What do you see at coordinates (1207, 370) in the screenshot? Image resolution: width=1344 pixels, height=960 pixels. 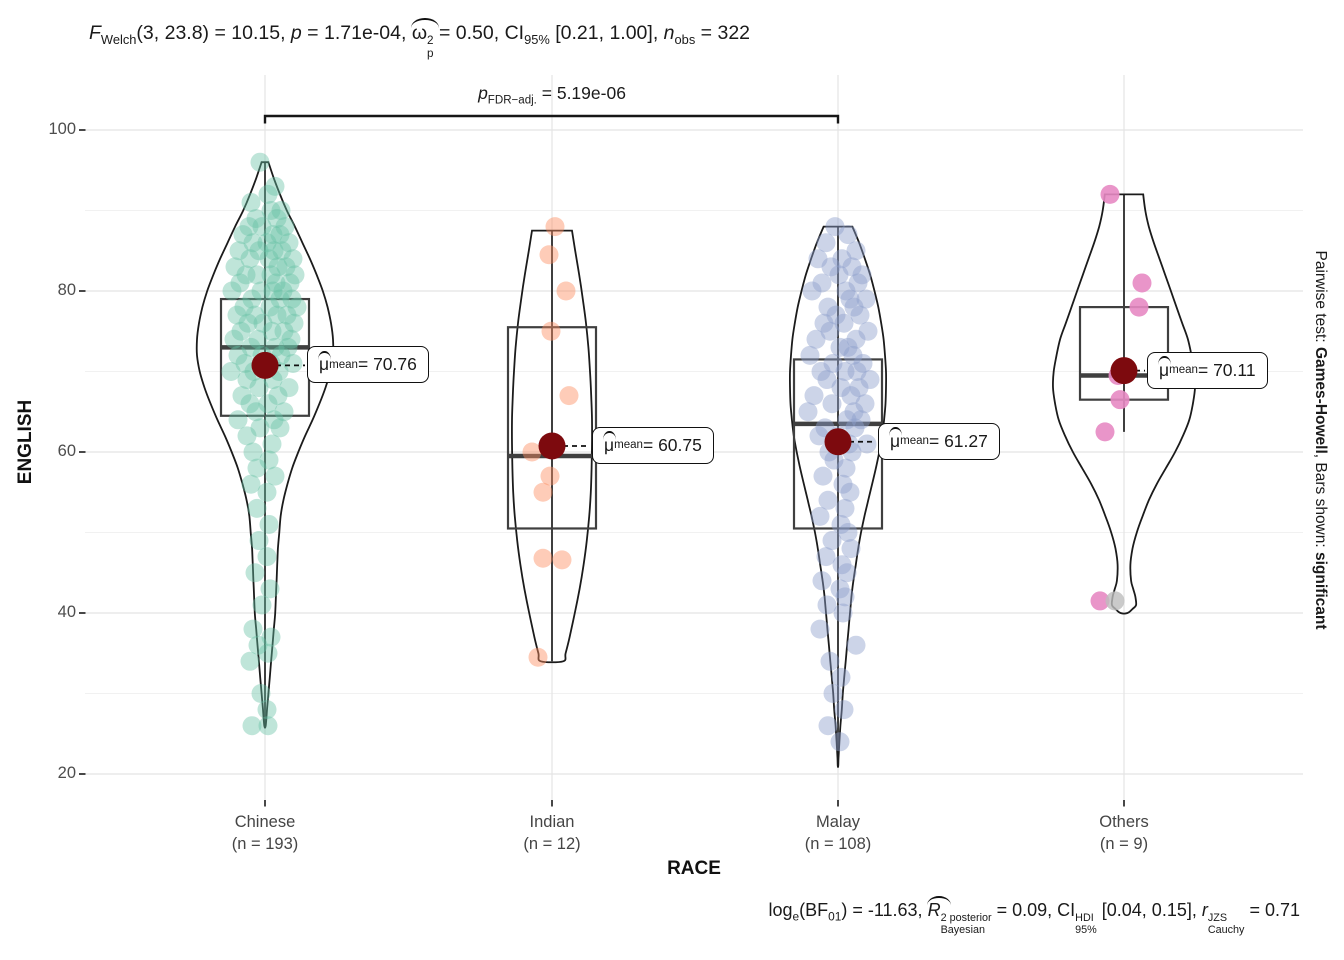 I see `mean-label-others: μ mean = 70.11` at bounding box center [1207, 370].